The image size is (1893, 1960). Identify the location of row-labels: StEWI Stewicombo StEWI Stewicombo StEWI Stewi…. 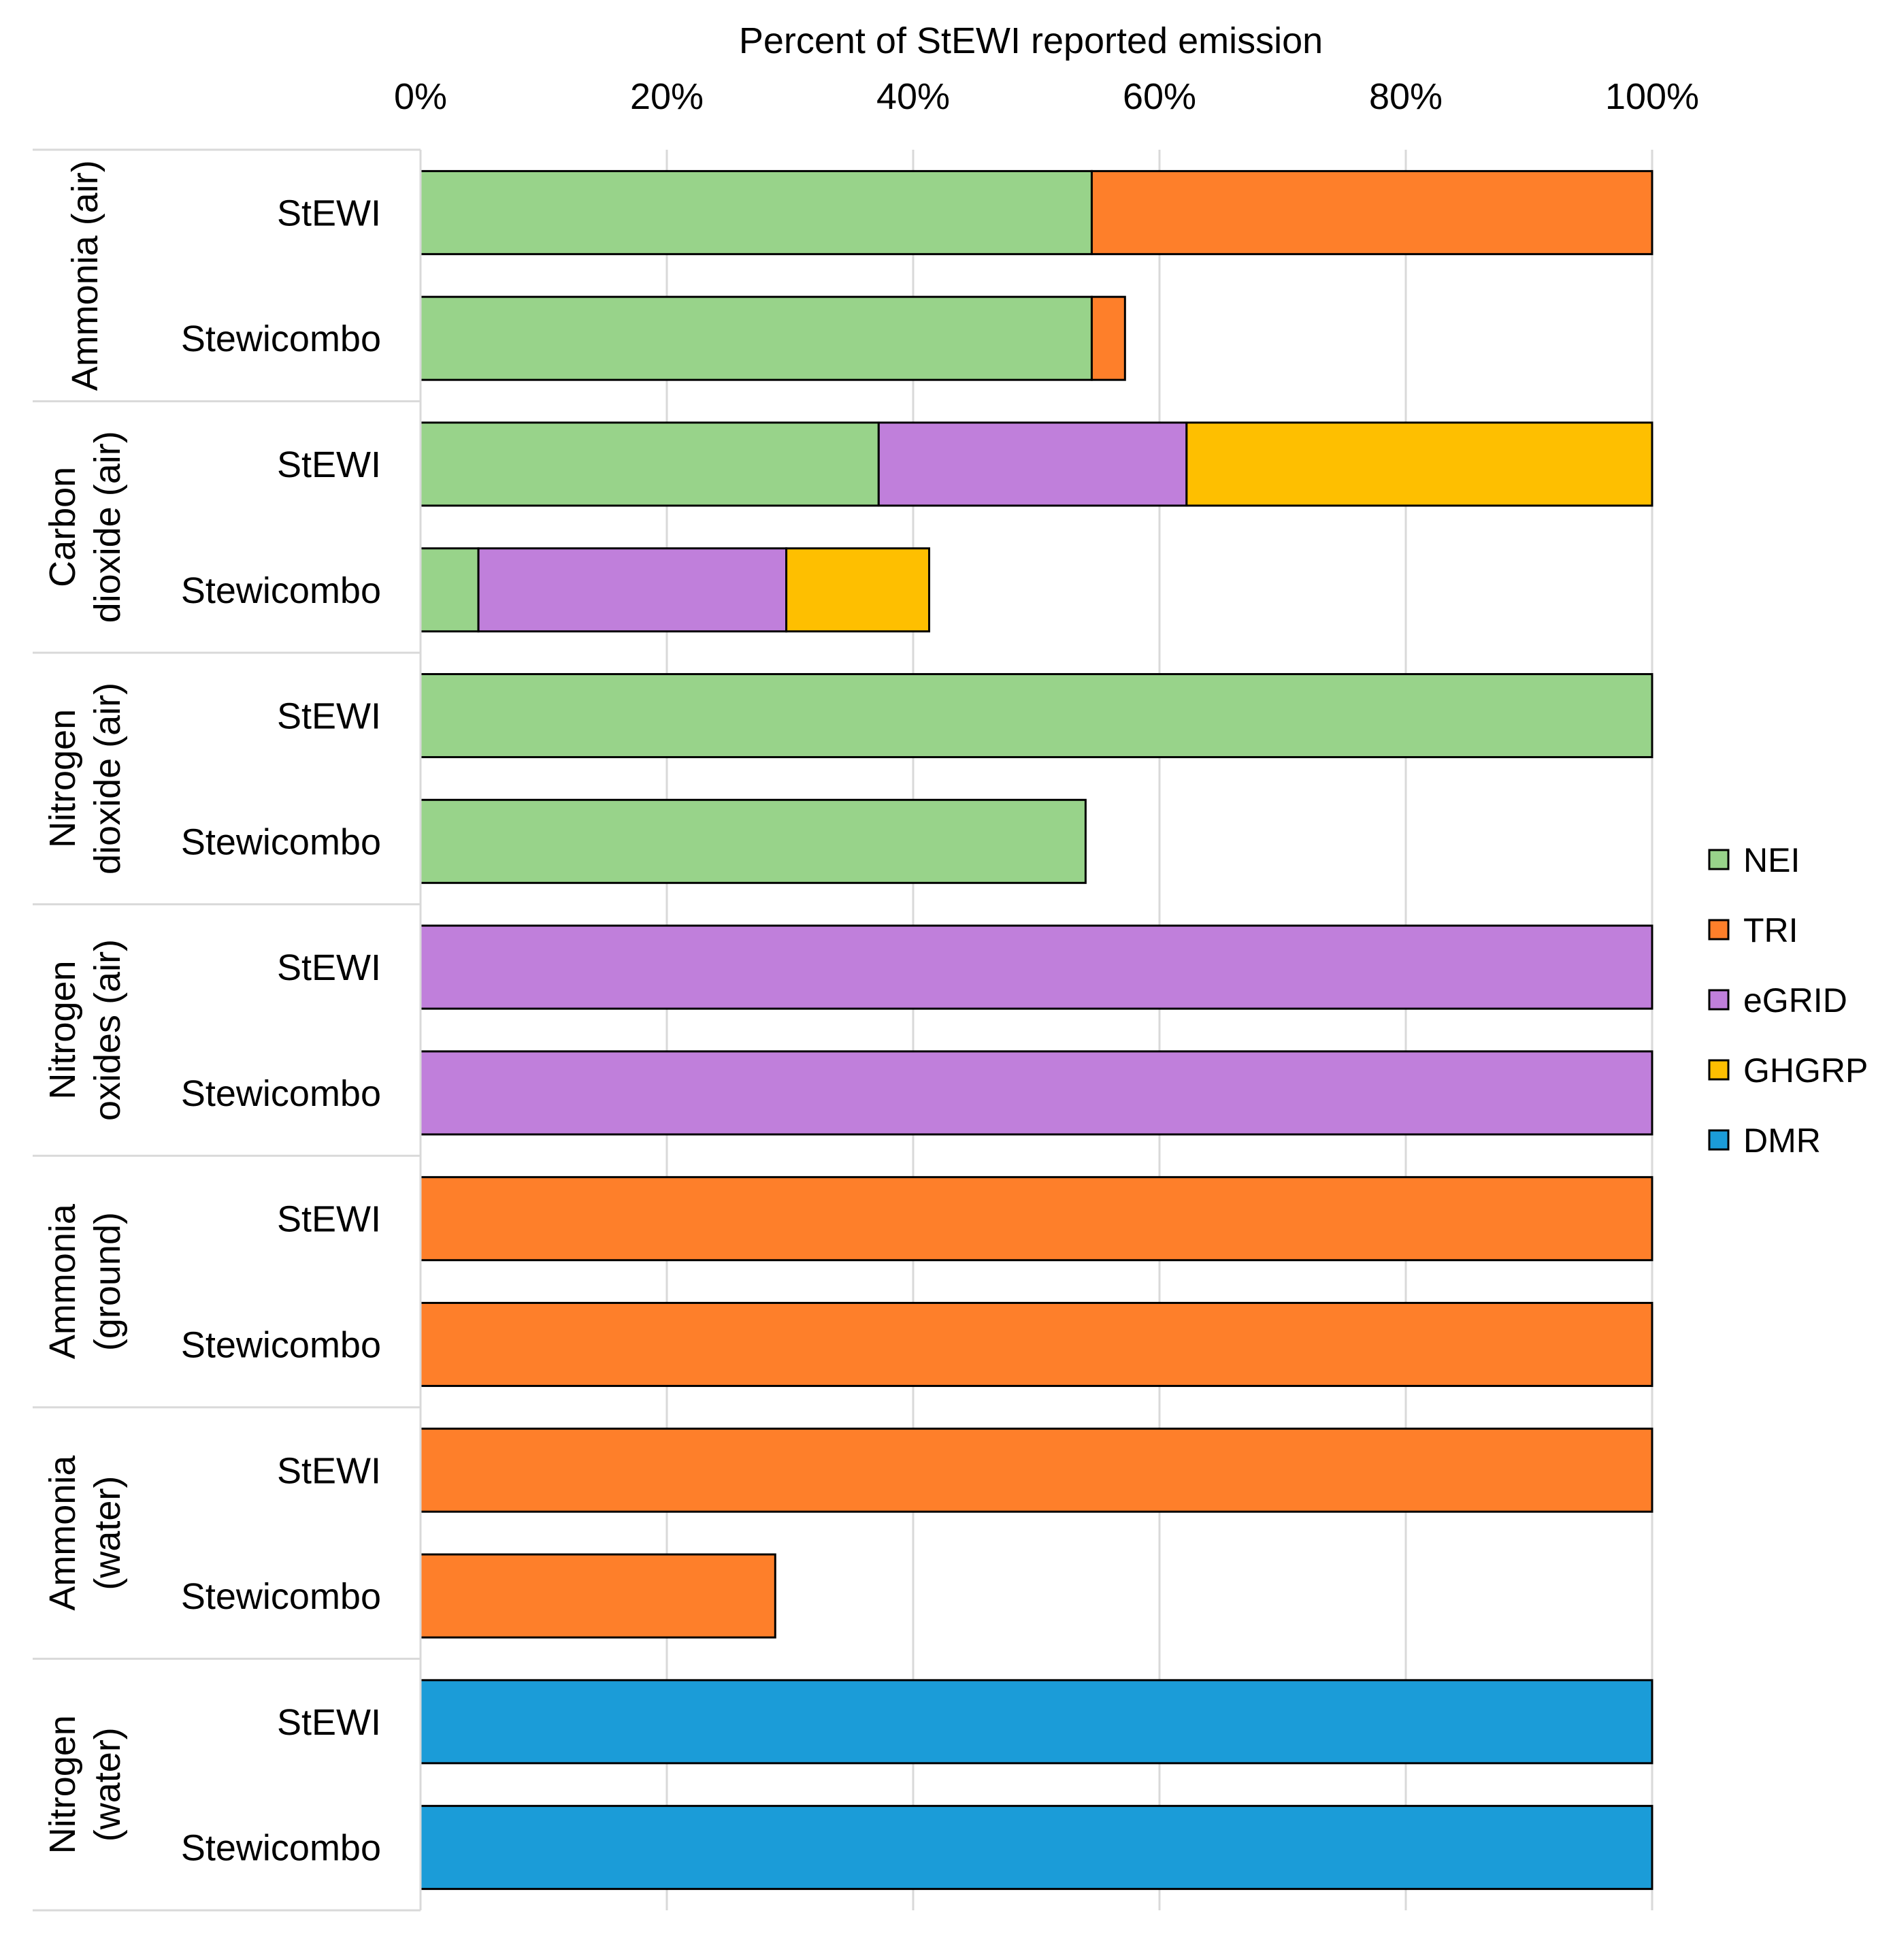
(281, 1031).